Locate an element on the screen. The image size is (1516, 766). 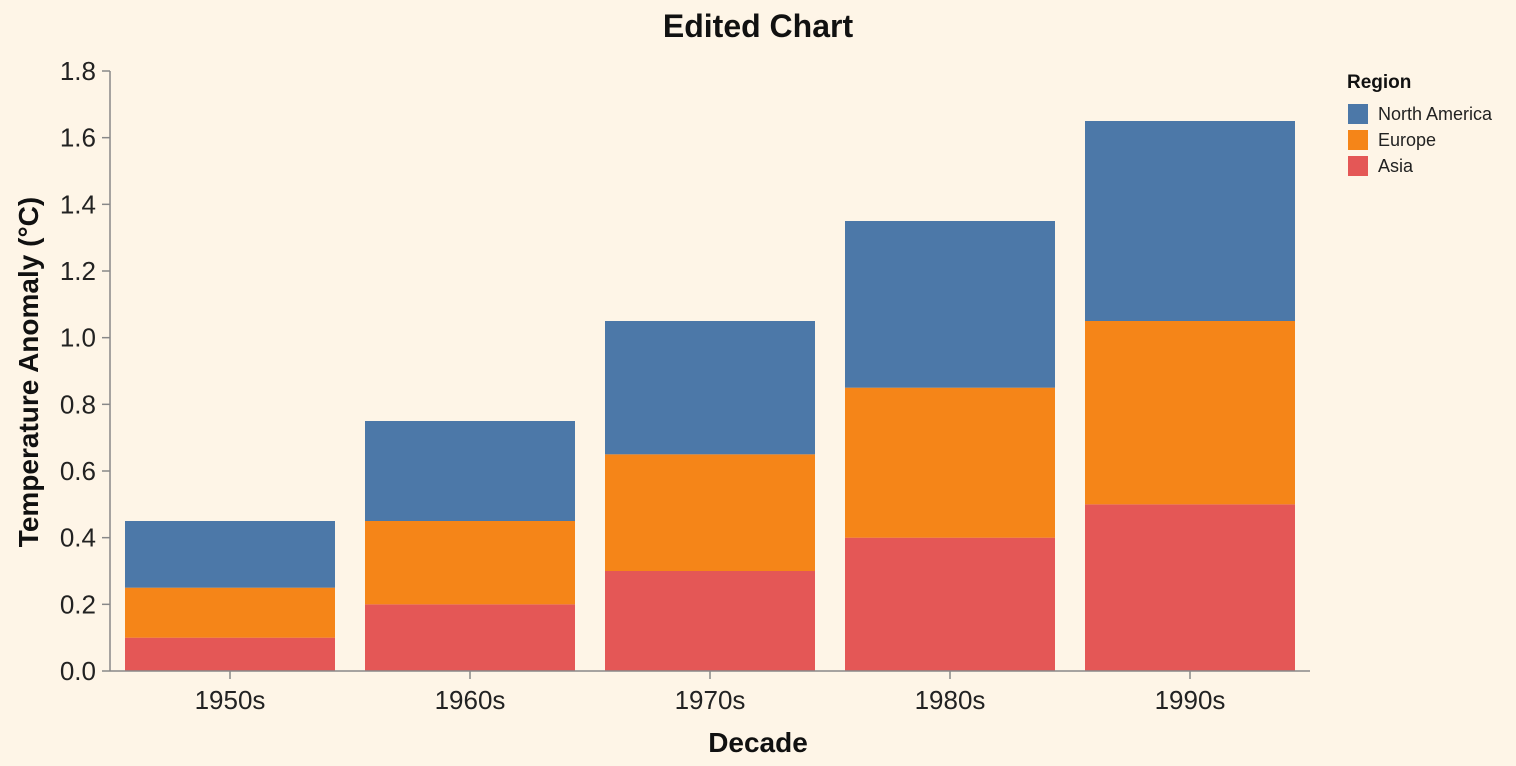
y-tick-label: 1.2 is located at coordinates (78, 271).